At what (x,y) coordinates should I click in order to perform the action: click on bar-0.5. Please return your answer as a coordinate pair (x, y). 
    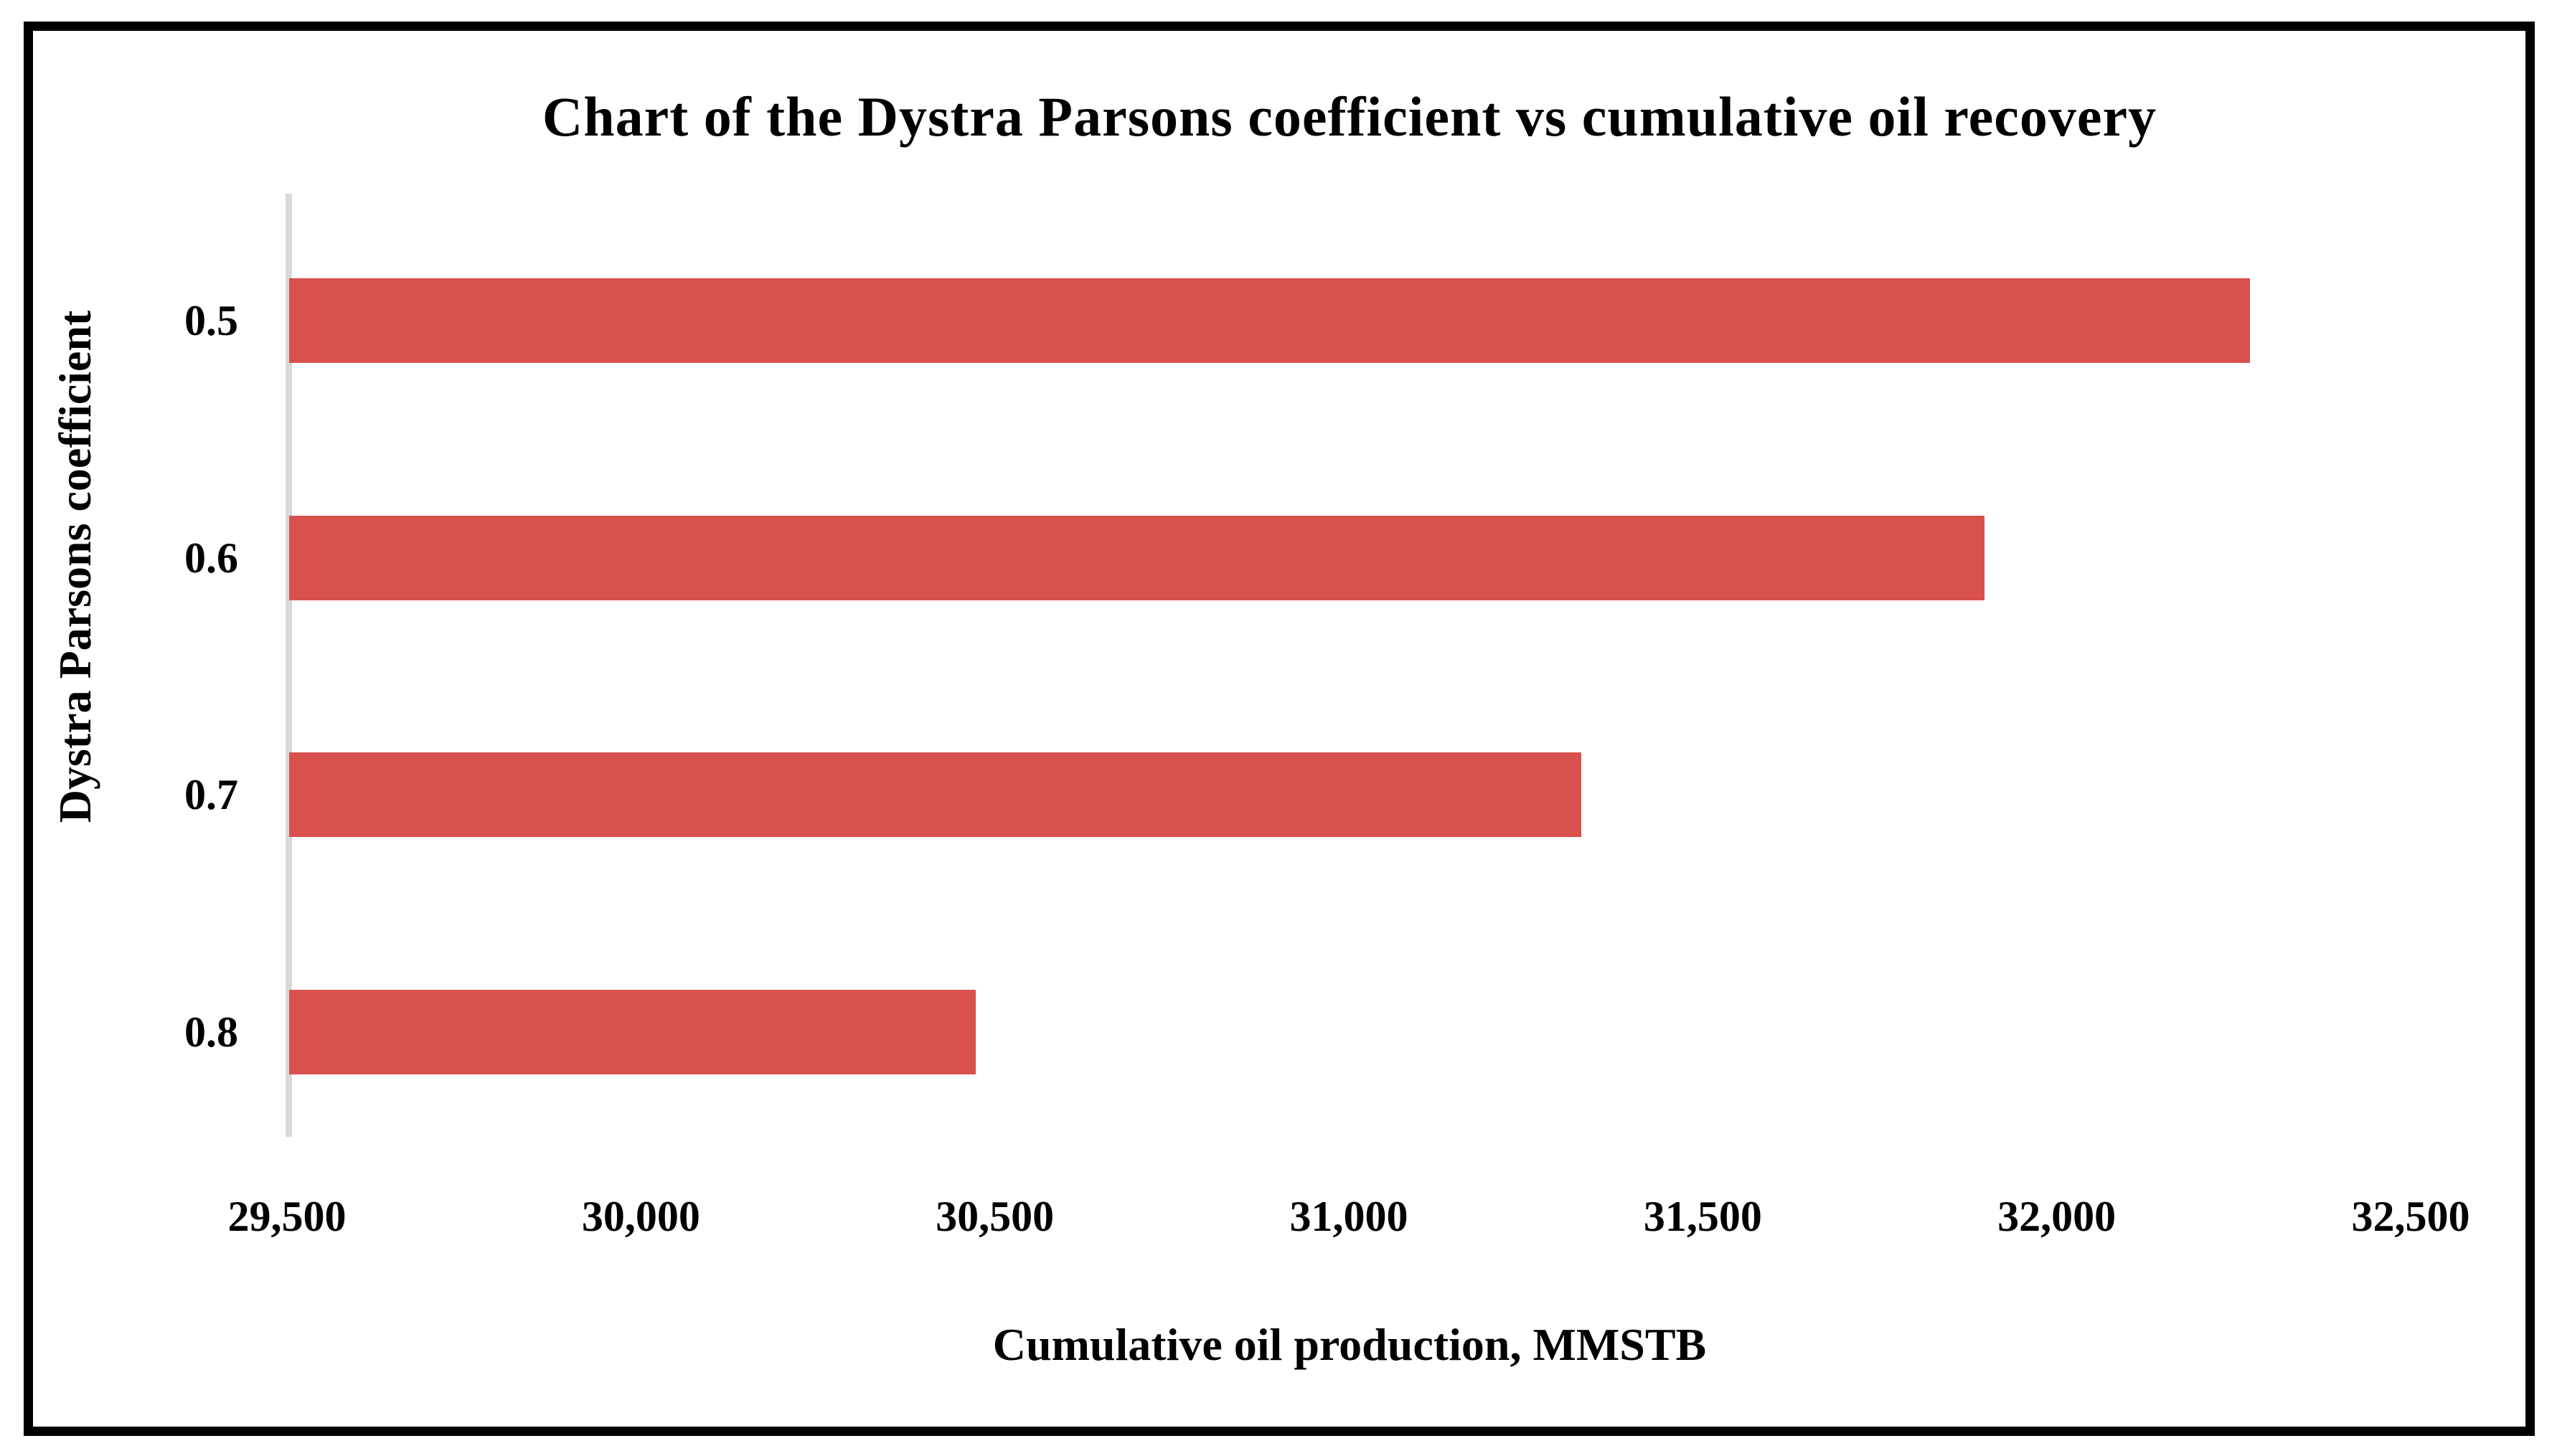
    Looking at the image, I should click on (1270, 320).